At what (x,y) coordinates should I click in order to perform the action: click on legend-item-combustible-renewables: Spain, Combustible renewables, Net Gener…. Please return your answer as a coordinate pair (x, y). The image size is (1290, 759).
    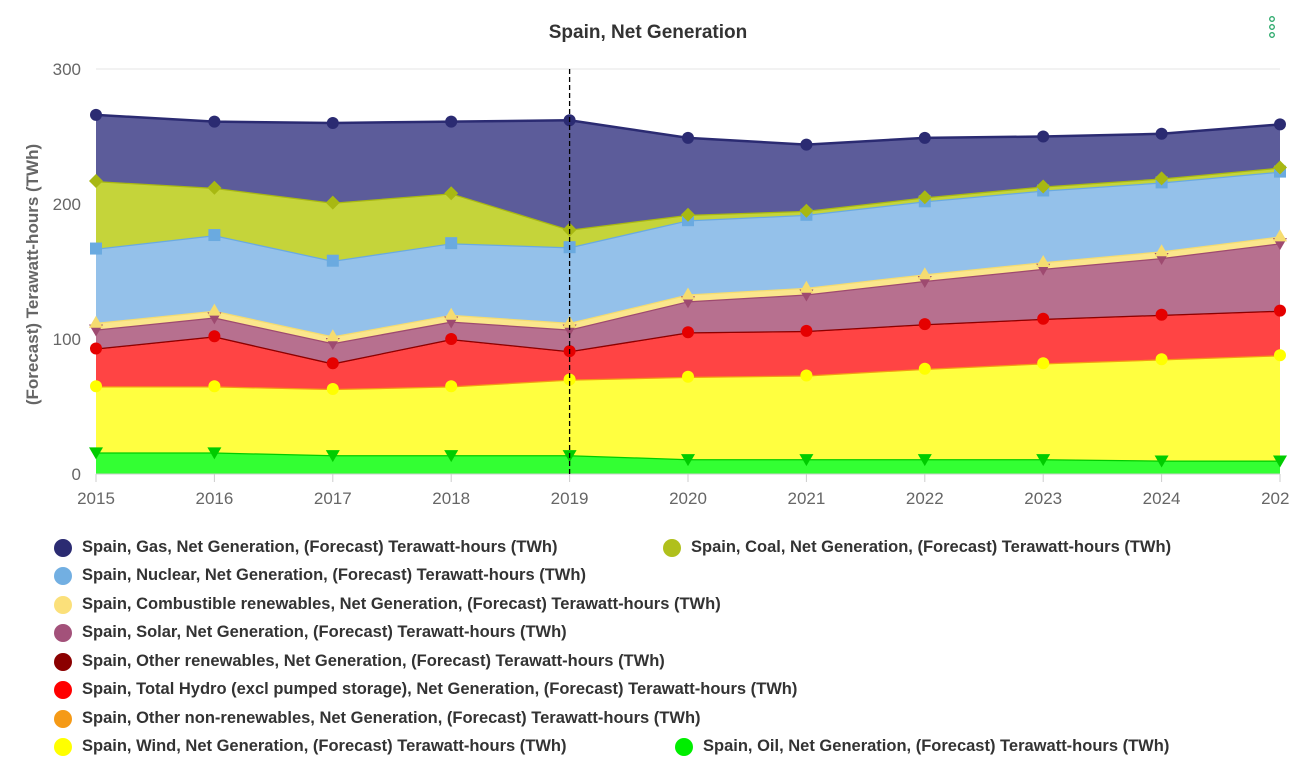
    Looking at the image, I should click on (387, 604).